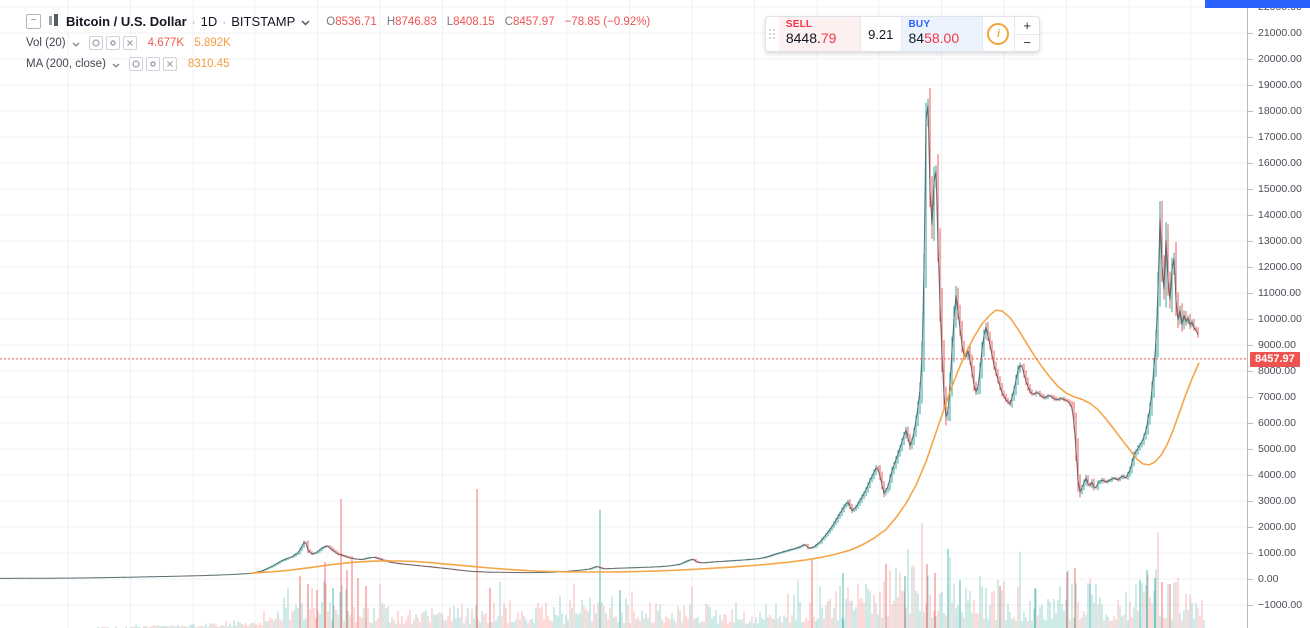 This screenshot has height=628, width=1310. What do you see at coordinates (1280, 319) in the screenshot?
I see `price-tick-label: 10000.00` at bounding box center [1280, 319].